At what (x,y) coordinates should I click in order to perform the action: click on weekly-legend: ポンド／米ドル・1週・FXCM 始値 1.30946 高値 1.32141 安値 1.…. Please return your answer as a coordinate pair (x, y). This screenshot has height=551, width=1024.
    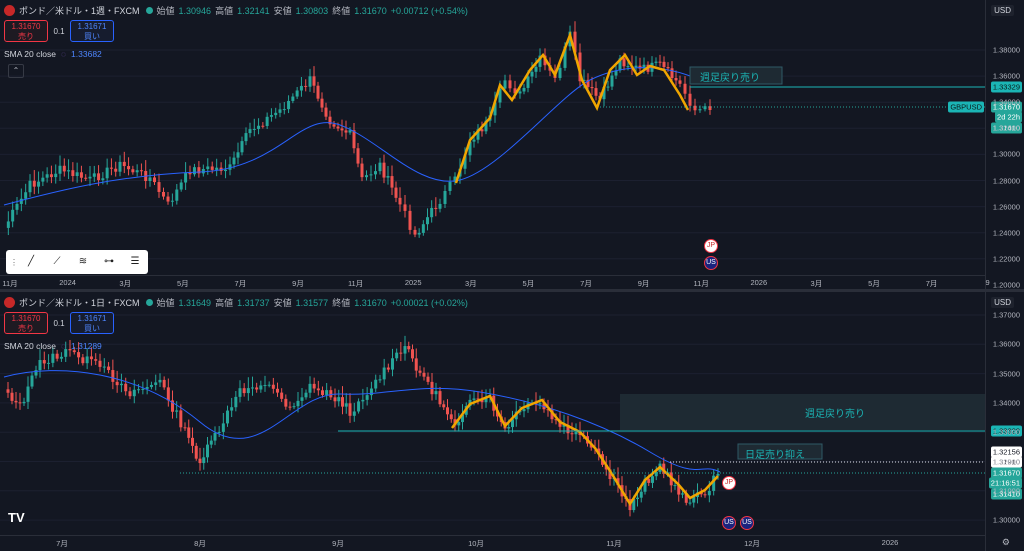
    Looking at the image, I should click on (236, 10).